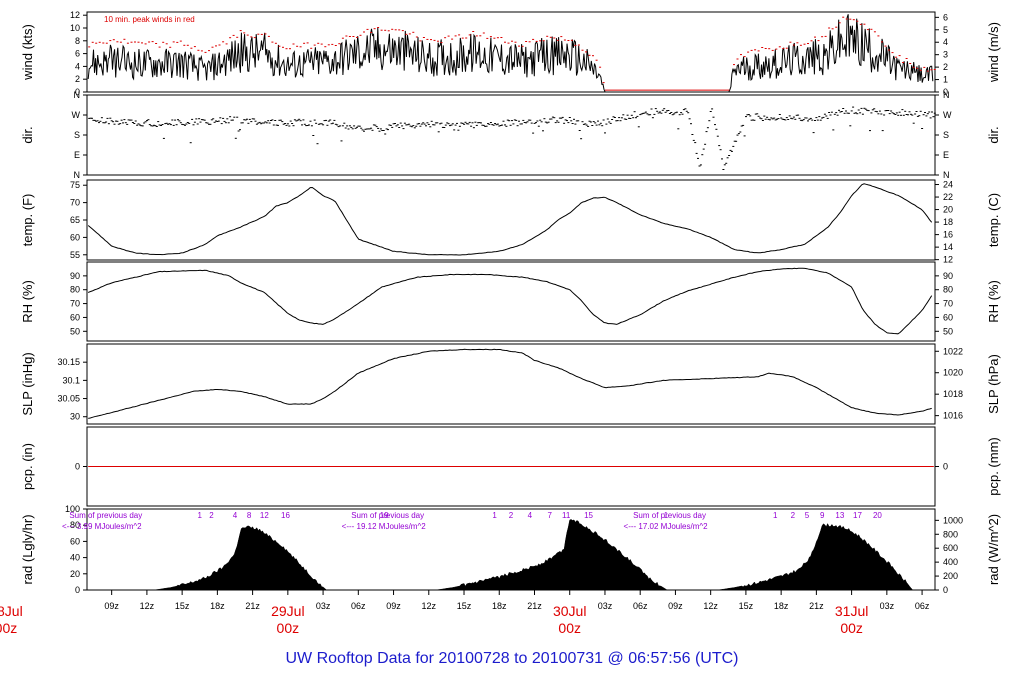  What do you see at coordinates (76, 115) in the screenshot?
I see `dir-ytick-label-left: W` at bounding box center [76, 115].